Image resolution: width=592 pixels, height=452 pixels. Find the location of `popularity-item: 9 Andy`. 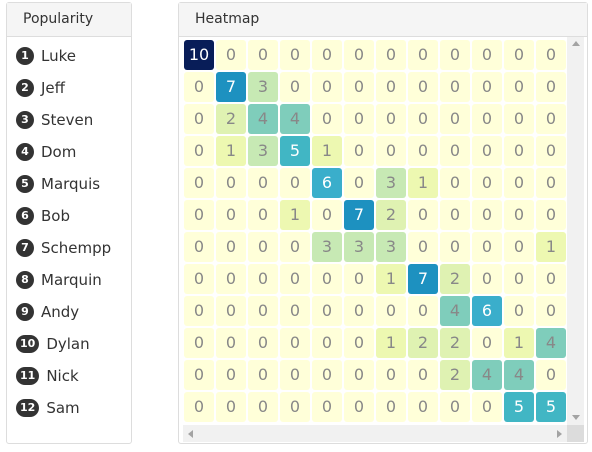

popularity-item: 9 Andy is located at coordinates (63, 312).